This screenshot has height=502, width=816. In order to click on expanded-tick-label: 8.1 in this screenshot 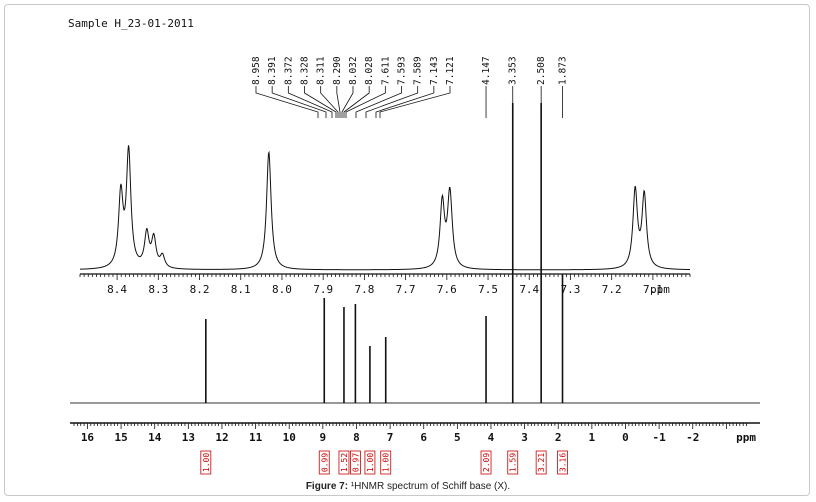, I will do `click(241, 289)`.